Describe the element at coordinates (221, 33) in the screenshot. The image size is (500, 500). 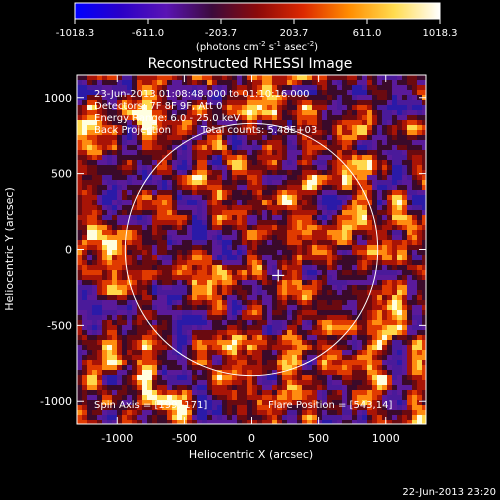
I see `colorbar-tick-label: -203.7` at that location.